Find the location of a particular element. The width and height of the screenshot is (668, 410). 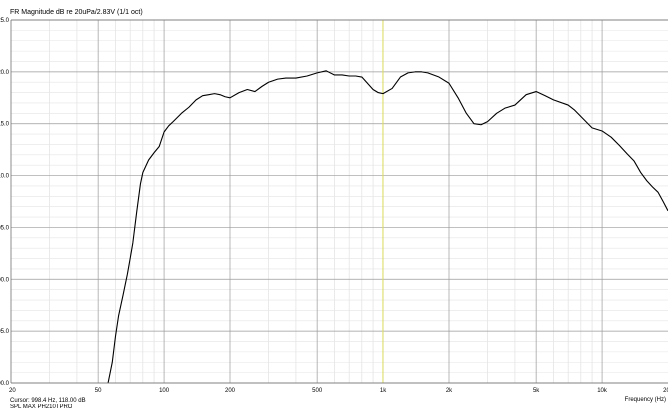

y-tick-label: 125.0 is located at coordinates (5, 21).